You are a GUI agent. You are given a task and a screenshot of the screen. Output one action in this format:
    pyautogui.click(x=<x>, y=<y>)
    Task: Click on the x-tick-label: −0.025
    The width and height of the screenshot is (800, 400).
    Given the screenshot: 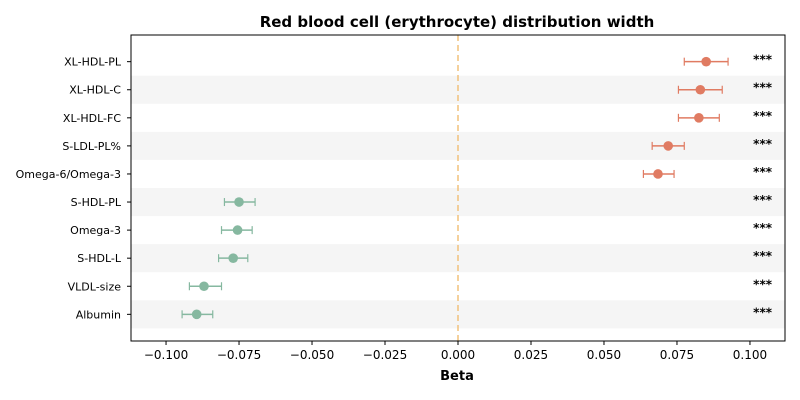 What is the action you would take?
    pyautogui.click(x=385, y=355)
    